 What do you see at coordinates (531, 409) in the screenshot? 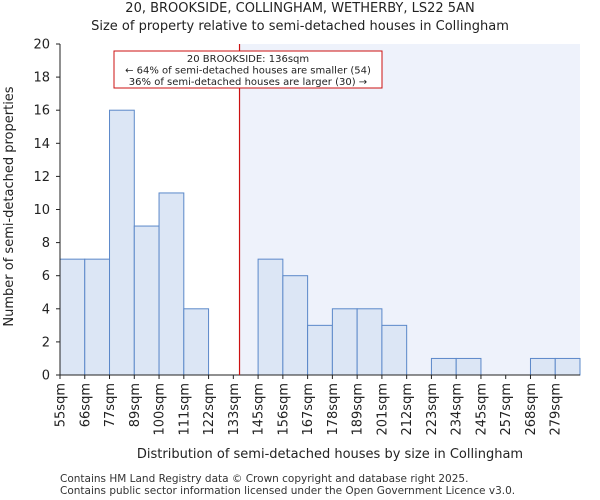
I see `x-tick-label: 268sqm` at bounding box center [531, 409].